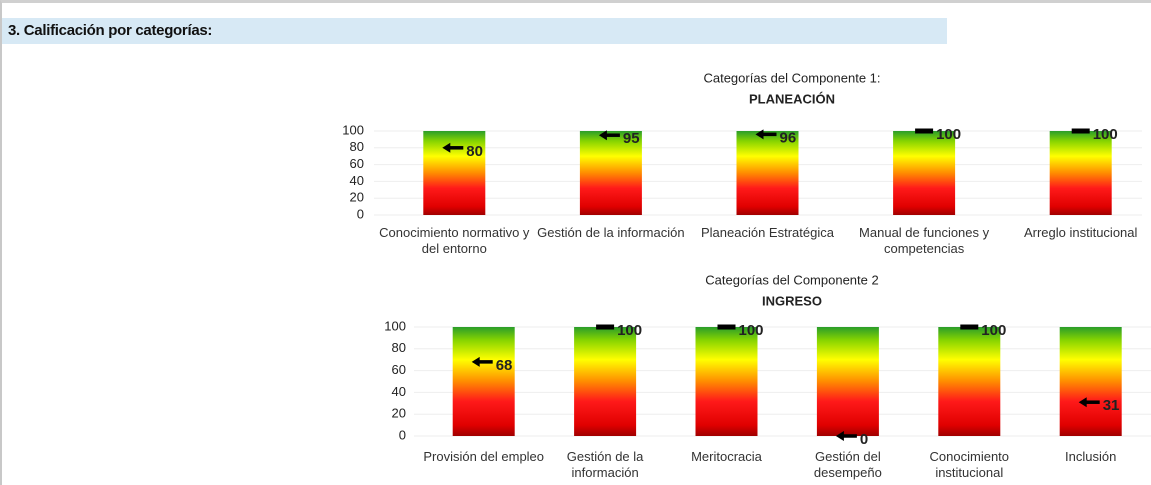  Describe the element at coordinates (1080, 232) in the screenshot. I see `x-tick-label: Arreglo institucional` at that location.